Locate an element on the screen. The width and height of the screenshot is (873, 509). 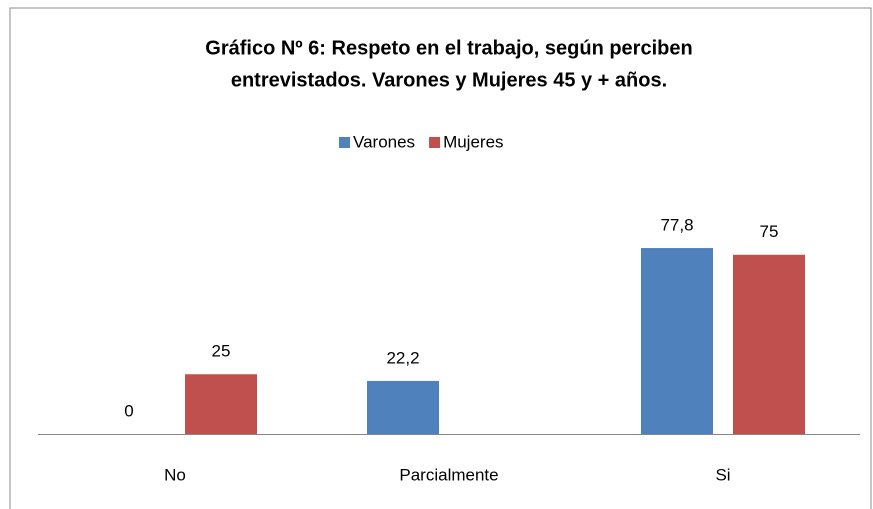
data-label: 25 is located at coordinates (221, 351).